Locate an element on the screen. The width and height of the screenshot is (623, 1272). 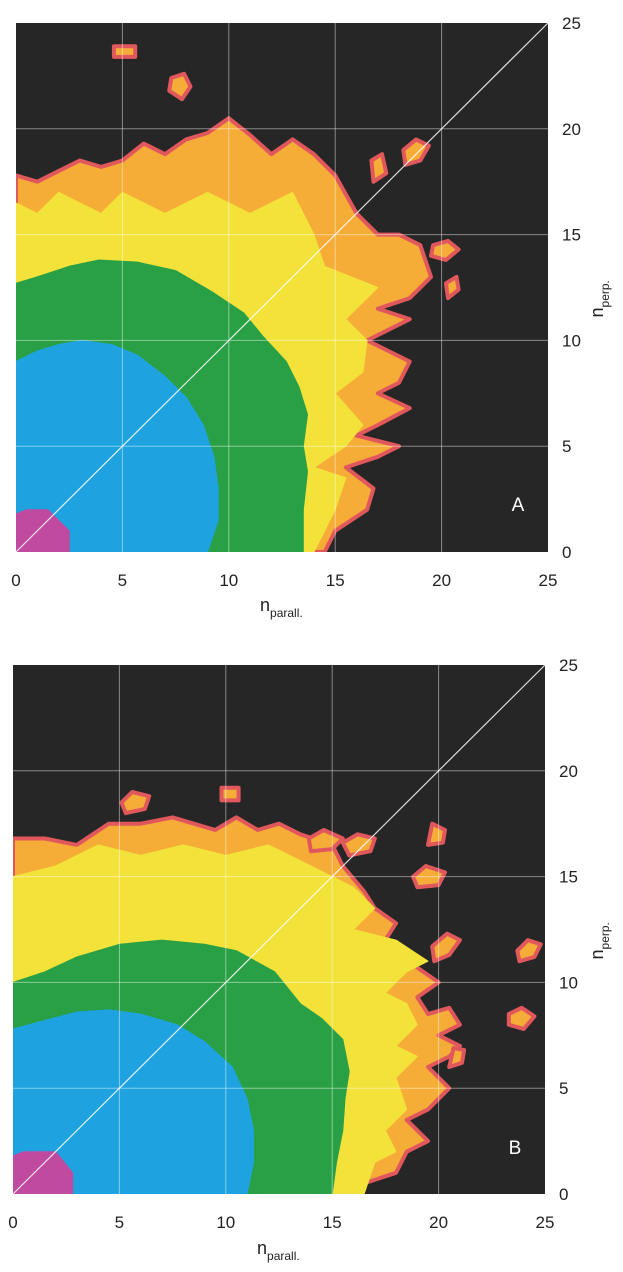
panel-label: A is located at coordinates (518, 505).